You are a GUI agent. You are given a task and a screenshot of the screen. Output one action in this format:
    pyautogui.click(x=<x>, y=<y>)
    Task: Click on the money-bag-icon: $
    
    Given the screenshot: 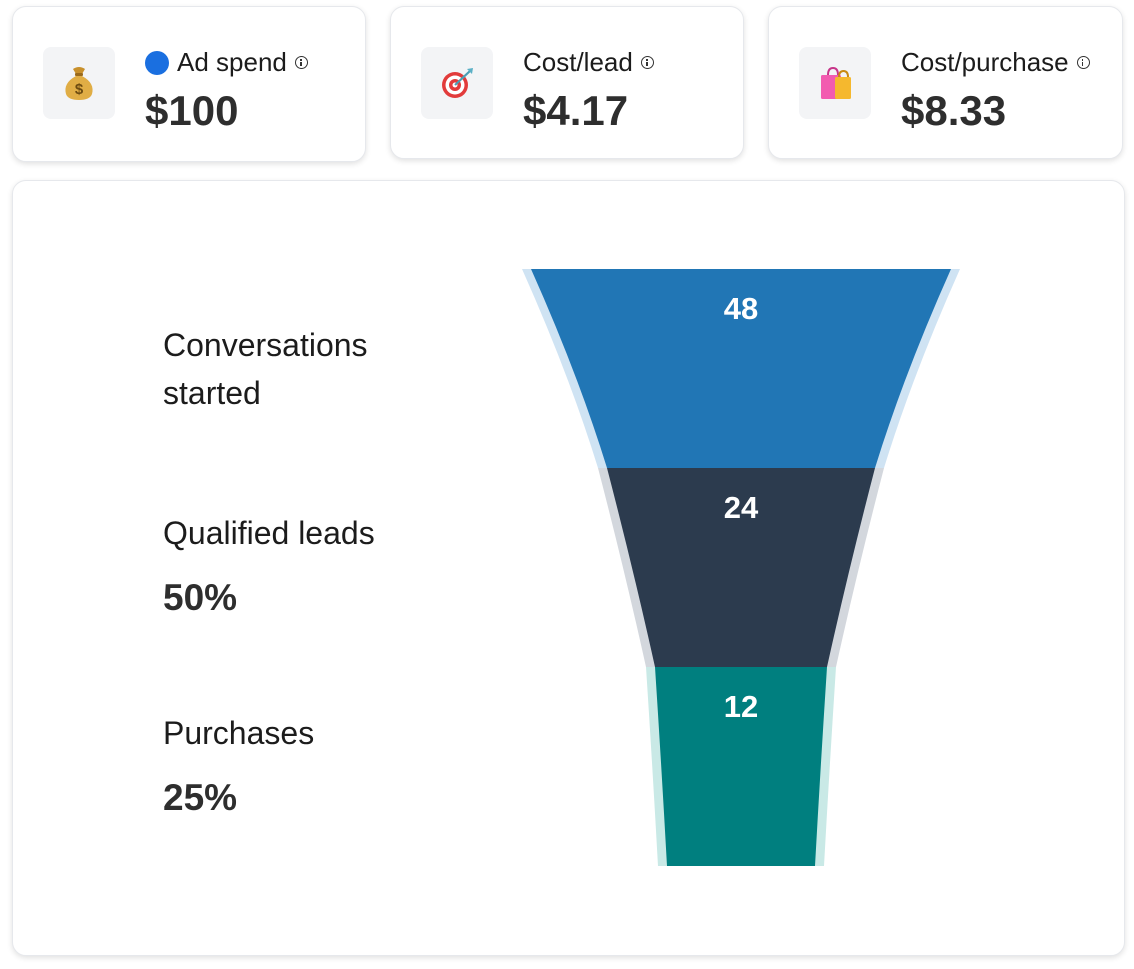 What is the action you would take?
    pyautogui.click(x=79, y=83)
    